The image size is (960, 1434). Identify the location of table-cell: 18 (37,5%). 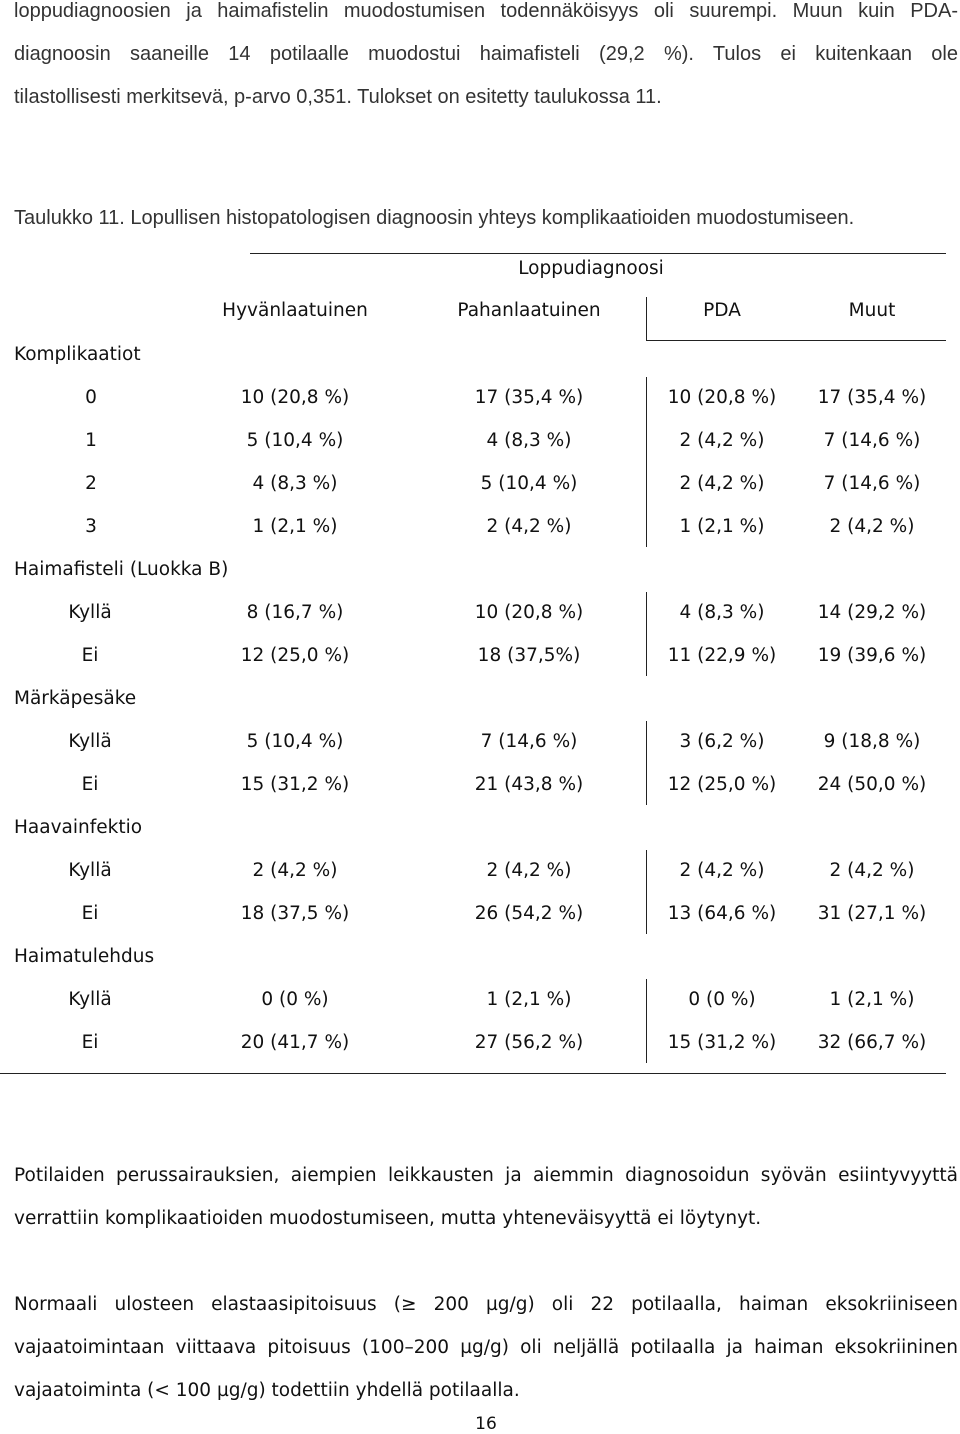
(529, 655).